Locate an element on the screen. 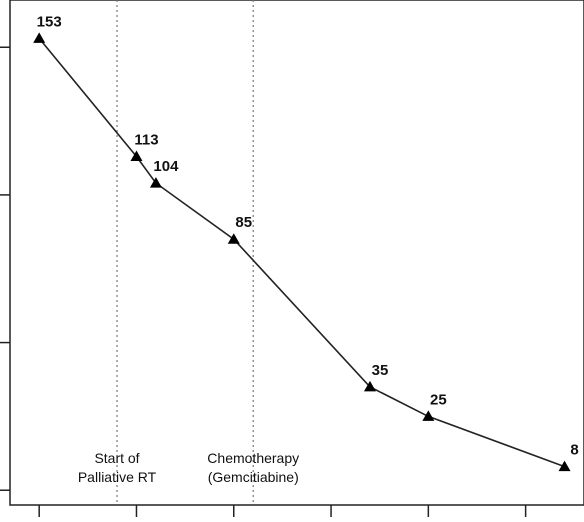 This screenshot has width=584, height=522. data-label: 8 is located at coordinates (574, 450).